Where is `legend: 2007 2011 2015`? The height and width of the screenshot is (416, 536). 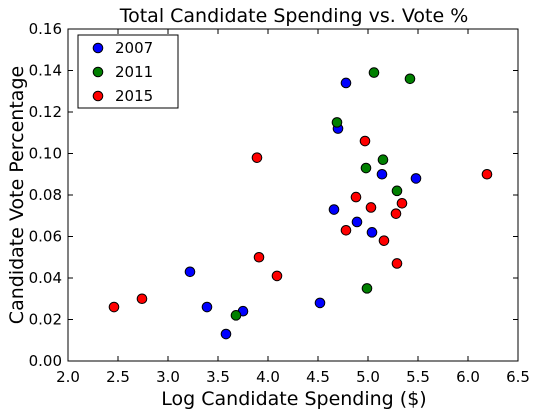
legend: 2007 2011 2015 is located at coordinates (128, 71).